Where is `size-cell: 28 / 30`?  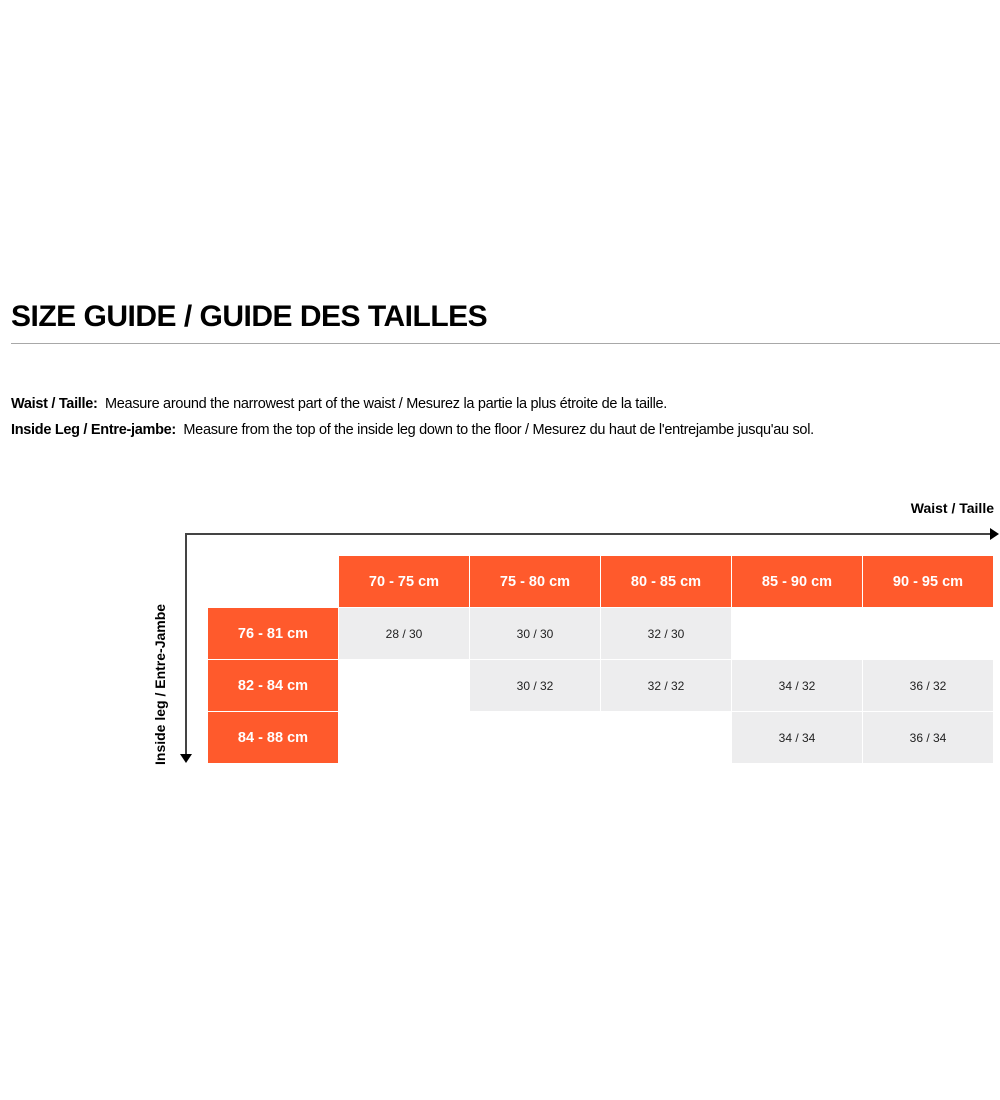
size-cell: 28 / 30 is located at coordinates (404, 633).